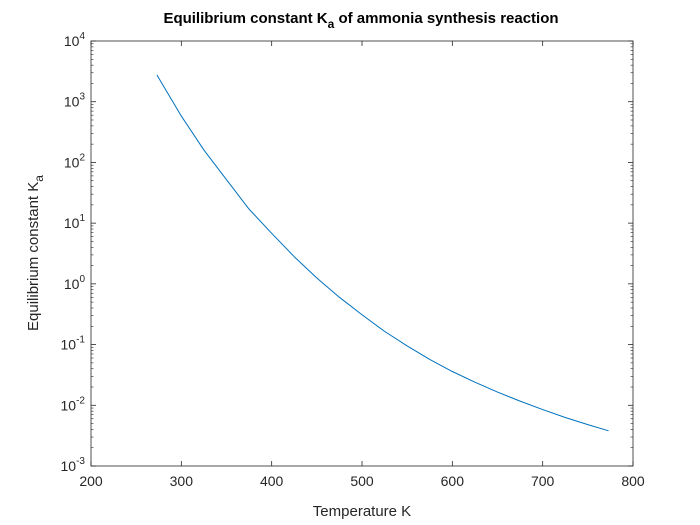  Describe the element at coordinates (362, 481) in the screenshot. I see `x-tick-label: 500` at that location.